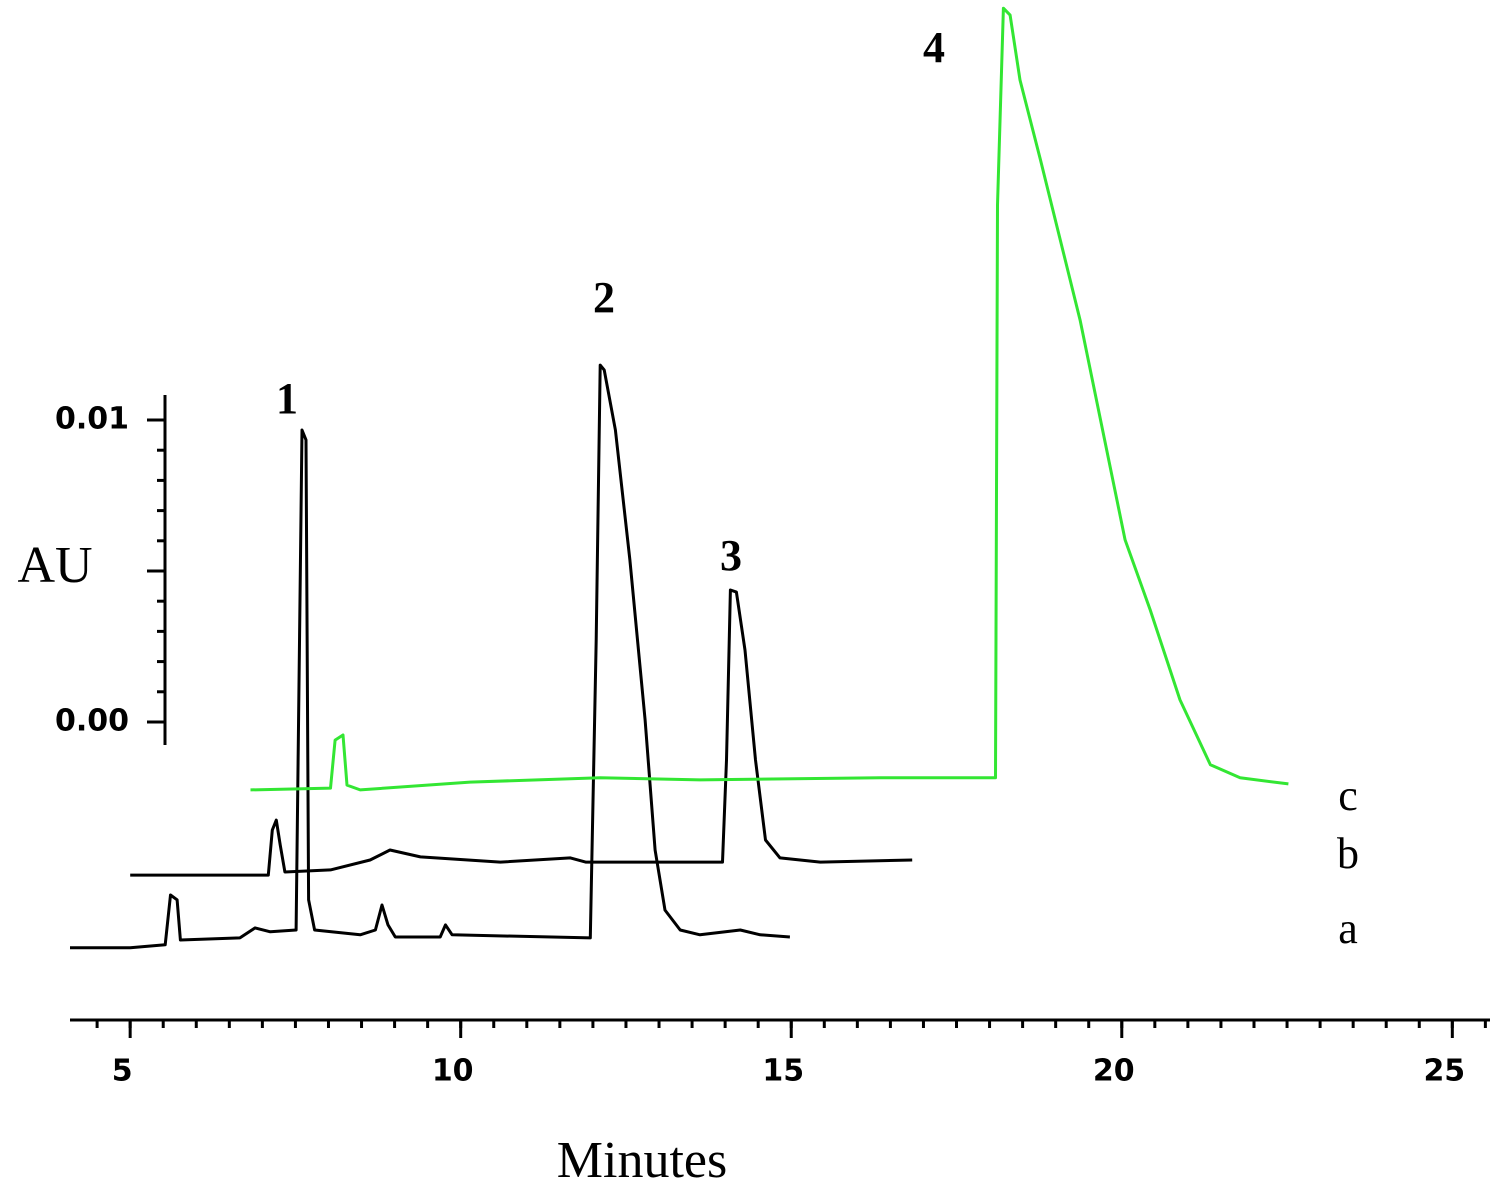 The image size is (1498, 1193). Describe the element at coordinates (604, 297) in the screenshot. I see `peak-label: 2` at that location.